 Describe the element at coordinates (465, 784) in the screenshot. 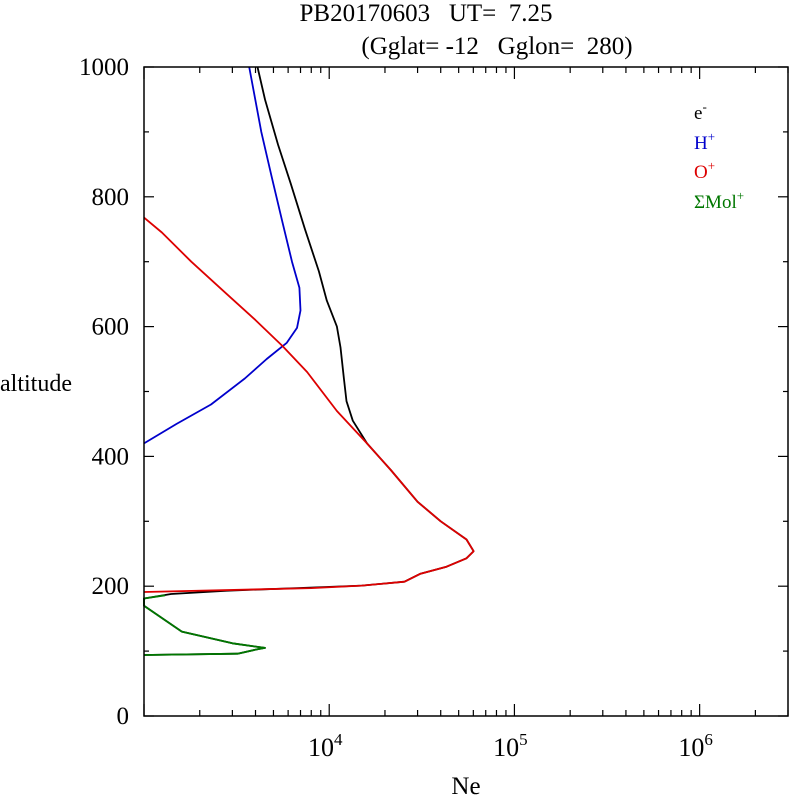

I see `x-axis-label: Ne` at that location.